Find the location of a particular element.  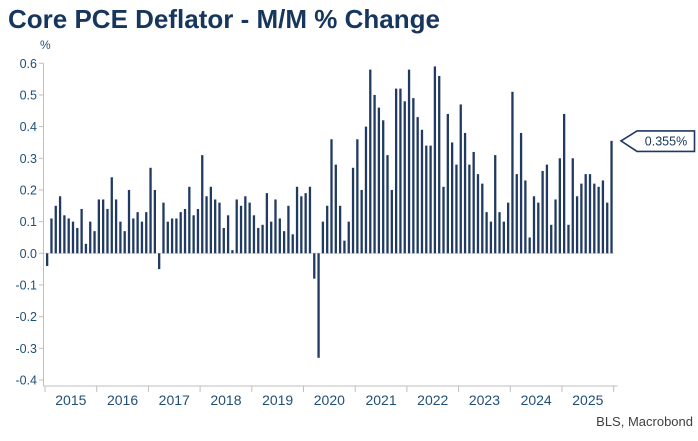

y-tick-label: -0.4 is located at coordinates (26, 380).